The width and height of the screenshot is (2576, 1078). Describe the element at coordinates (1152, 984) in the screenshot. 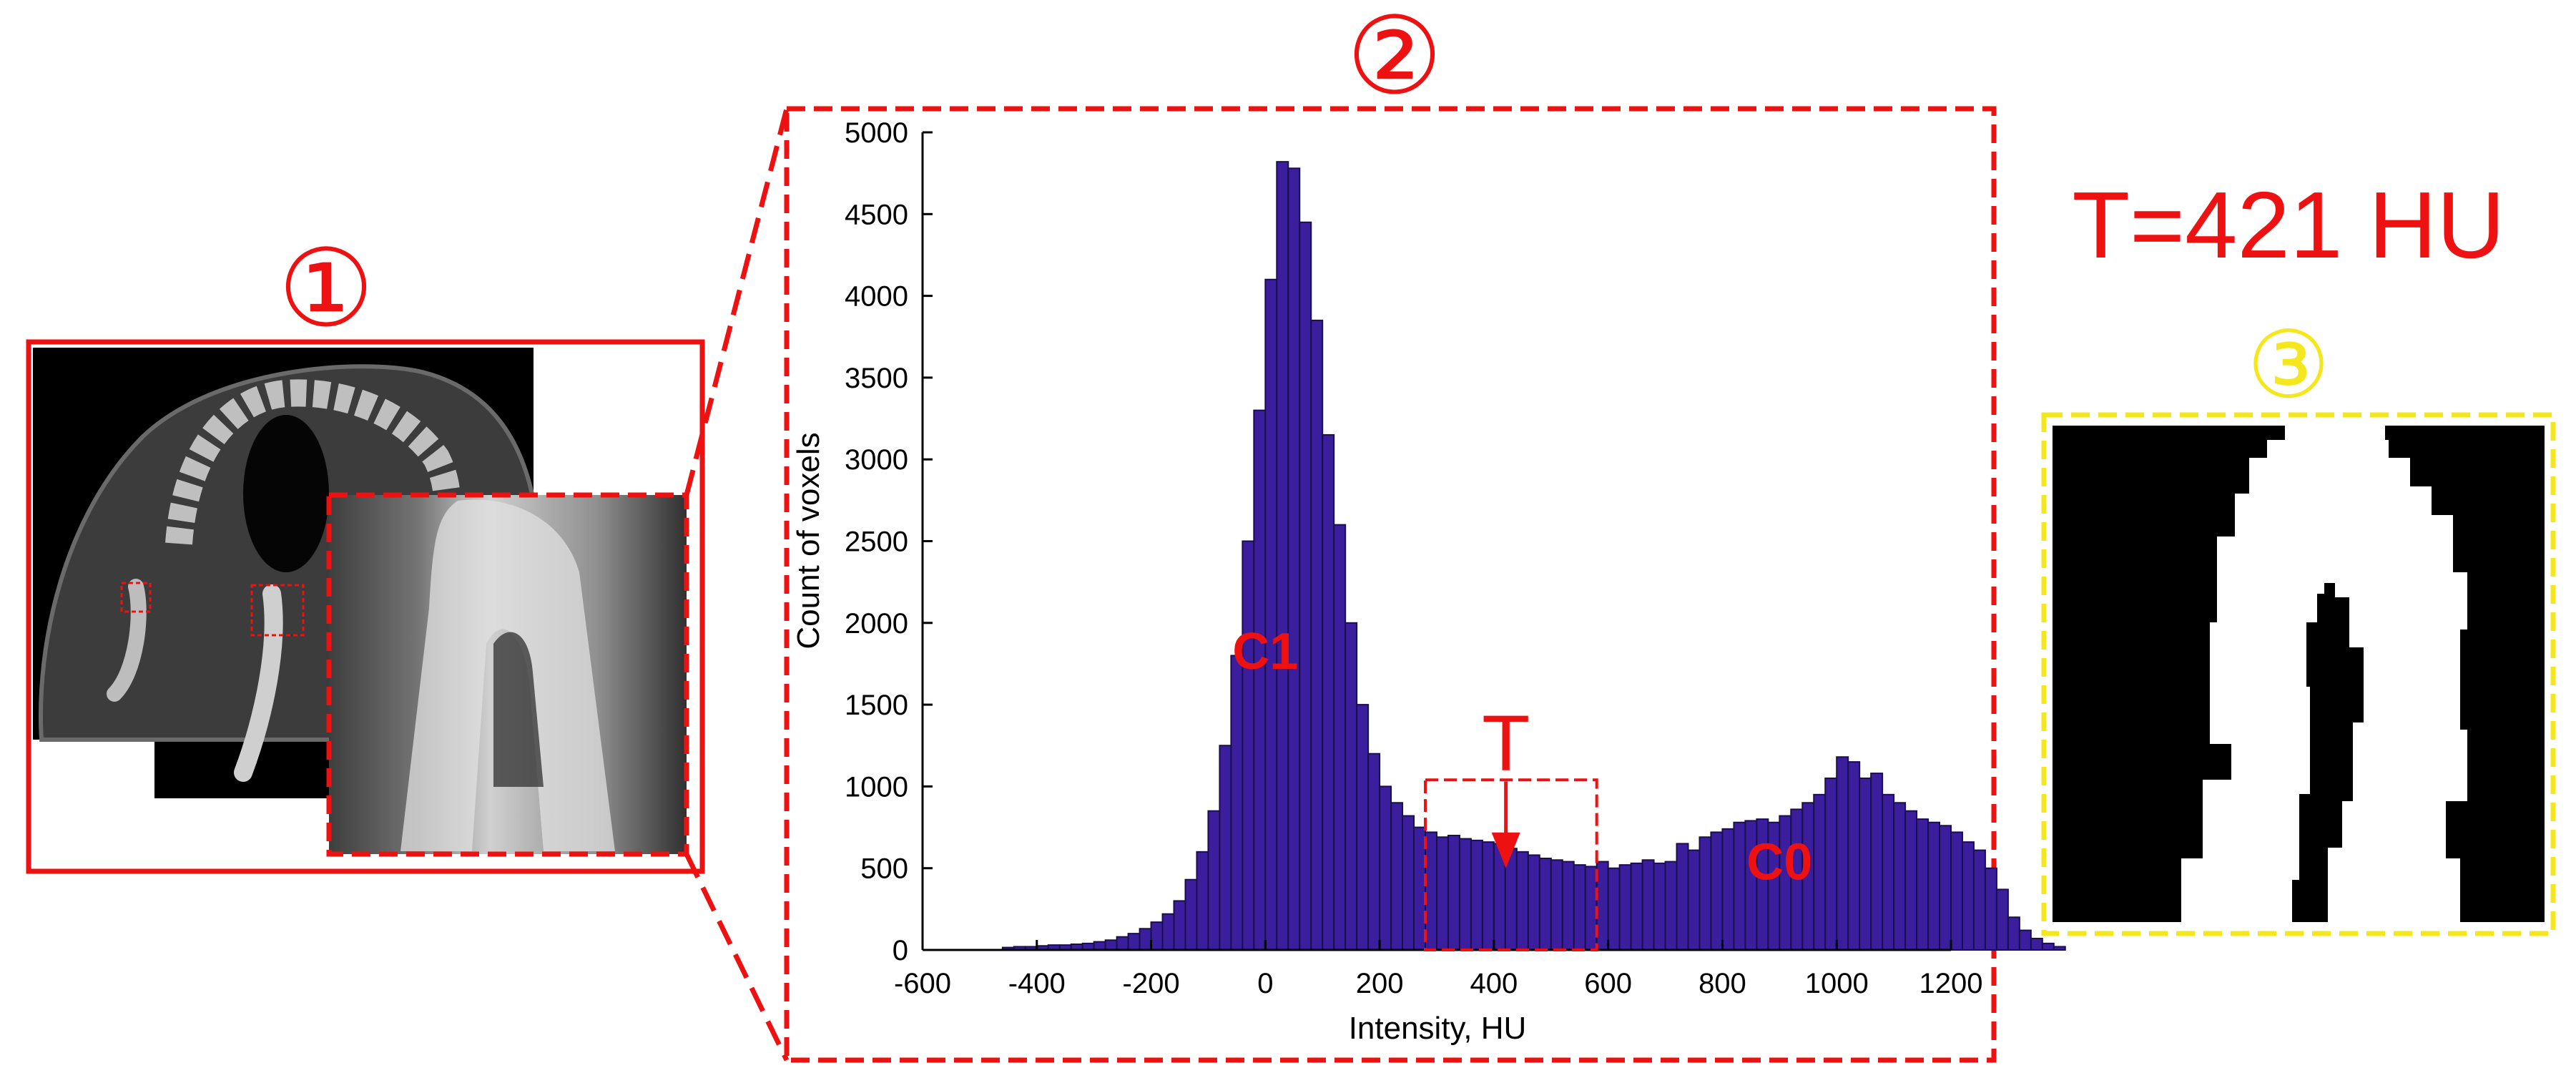

I see `x-tick-label: -200` at that location.